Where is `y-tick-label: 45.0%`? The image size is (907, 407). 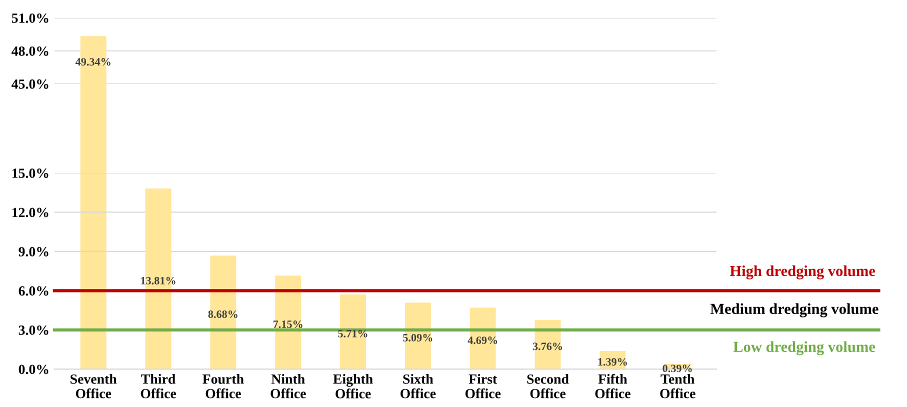 y-tick-label: 45.0% is located at coordinates (30, 84).